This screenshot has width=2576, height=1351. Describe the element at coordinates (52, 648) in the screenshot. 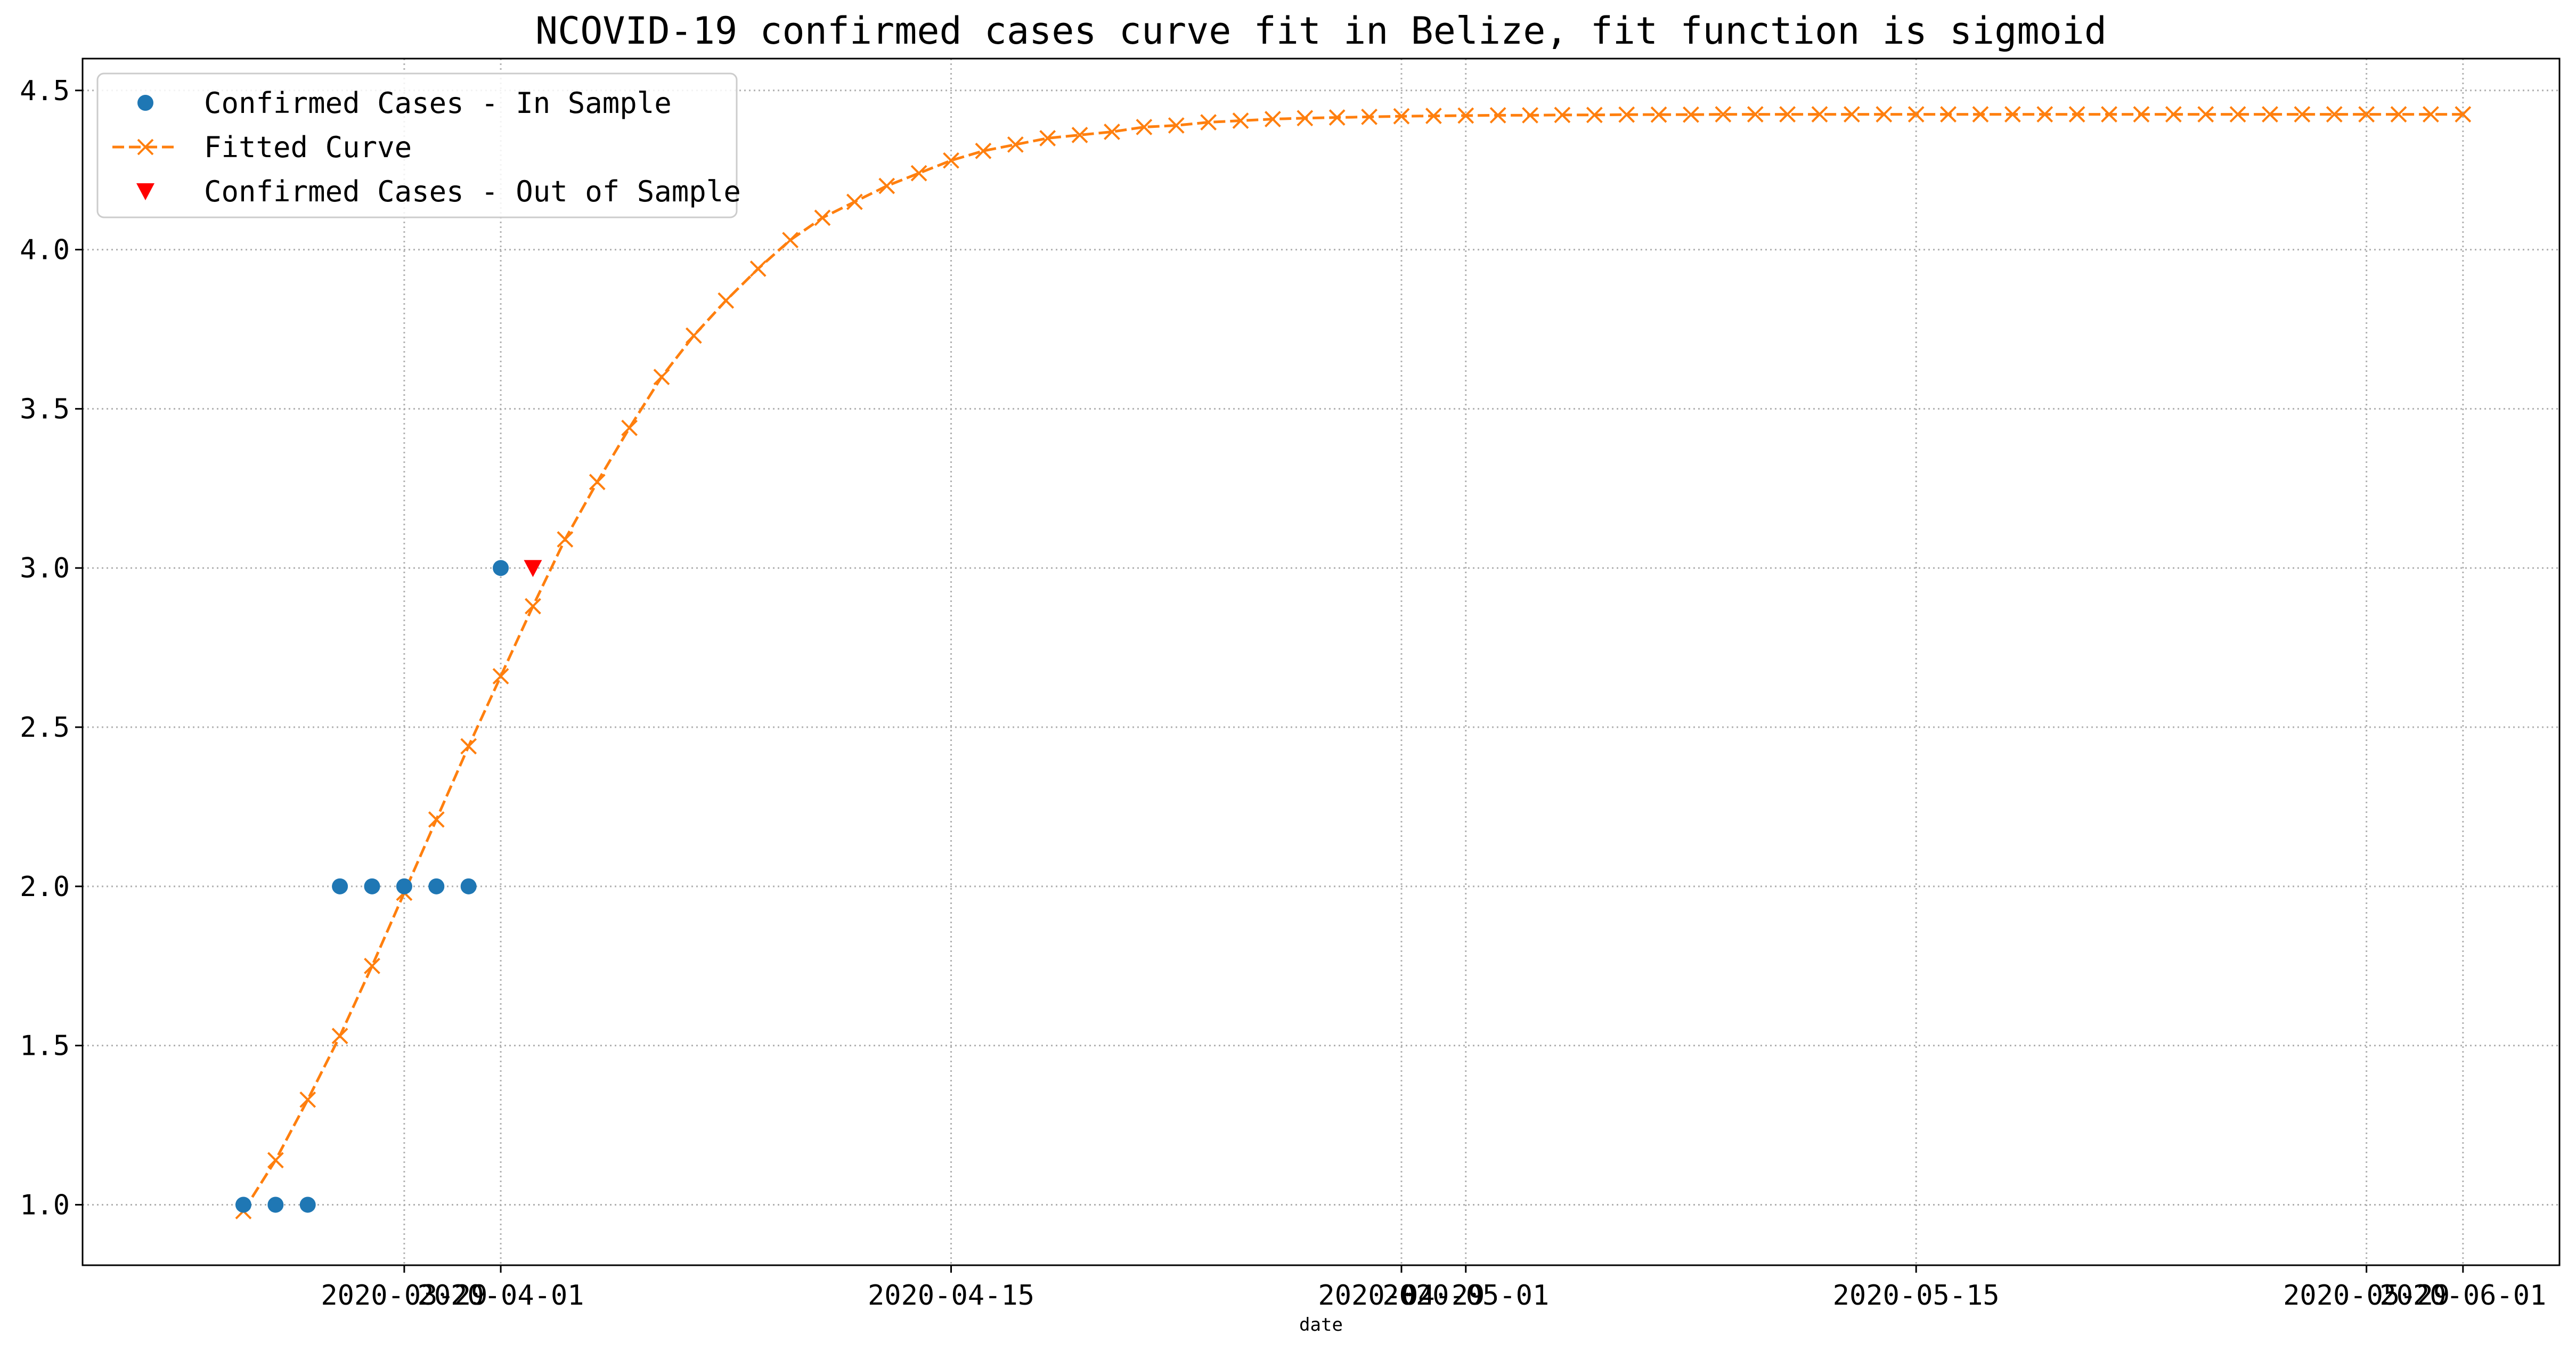

I see `y-axis: 1.0 1.5 2.0 2.5 3.0 3.5 4.0 4.5` at that location.